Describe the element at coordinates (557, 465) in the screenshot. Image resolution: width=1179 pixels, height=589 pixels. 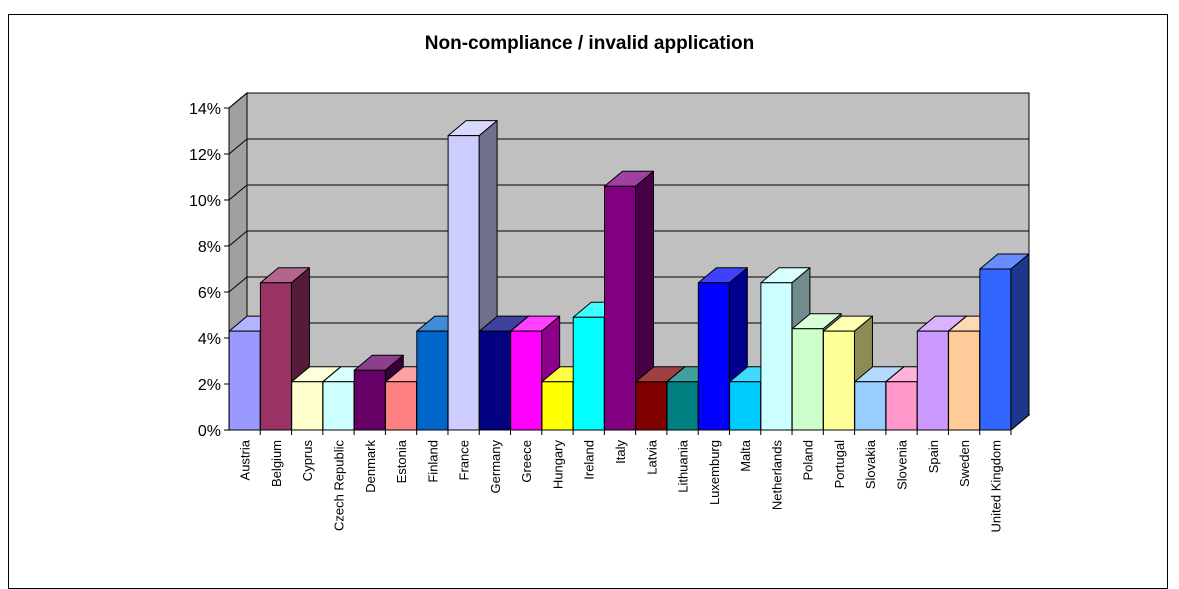
I see `x-tick-label: Hungary` at that location.